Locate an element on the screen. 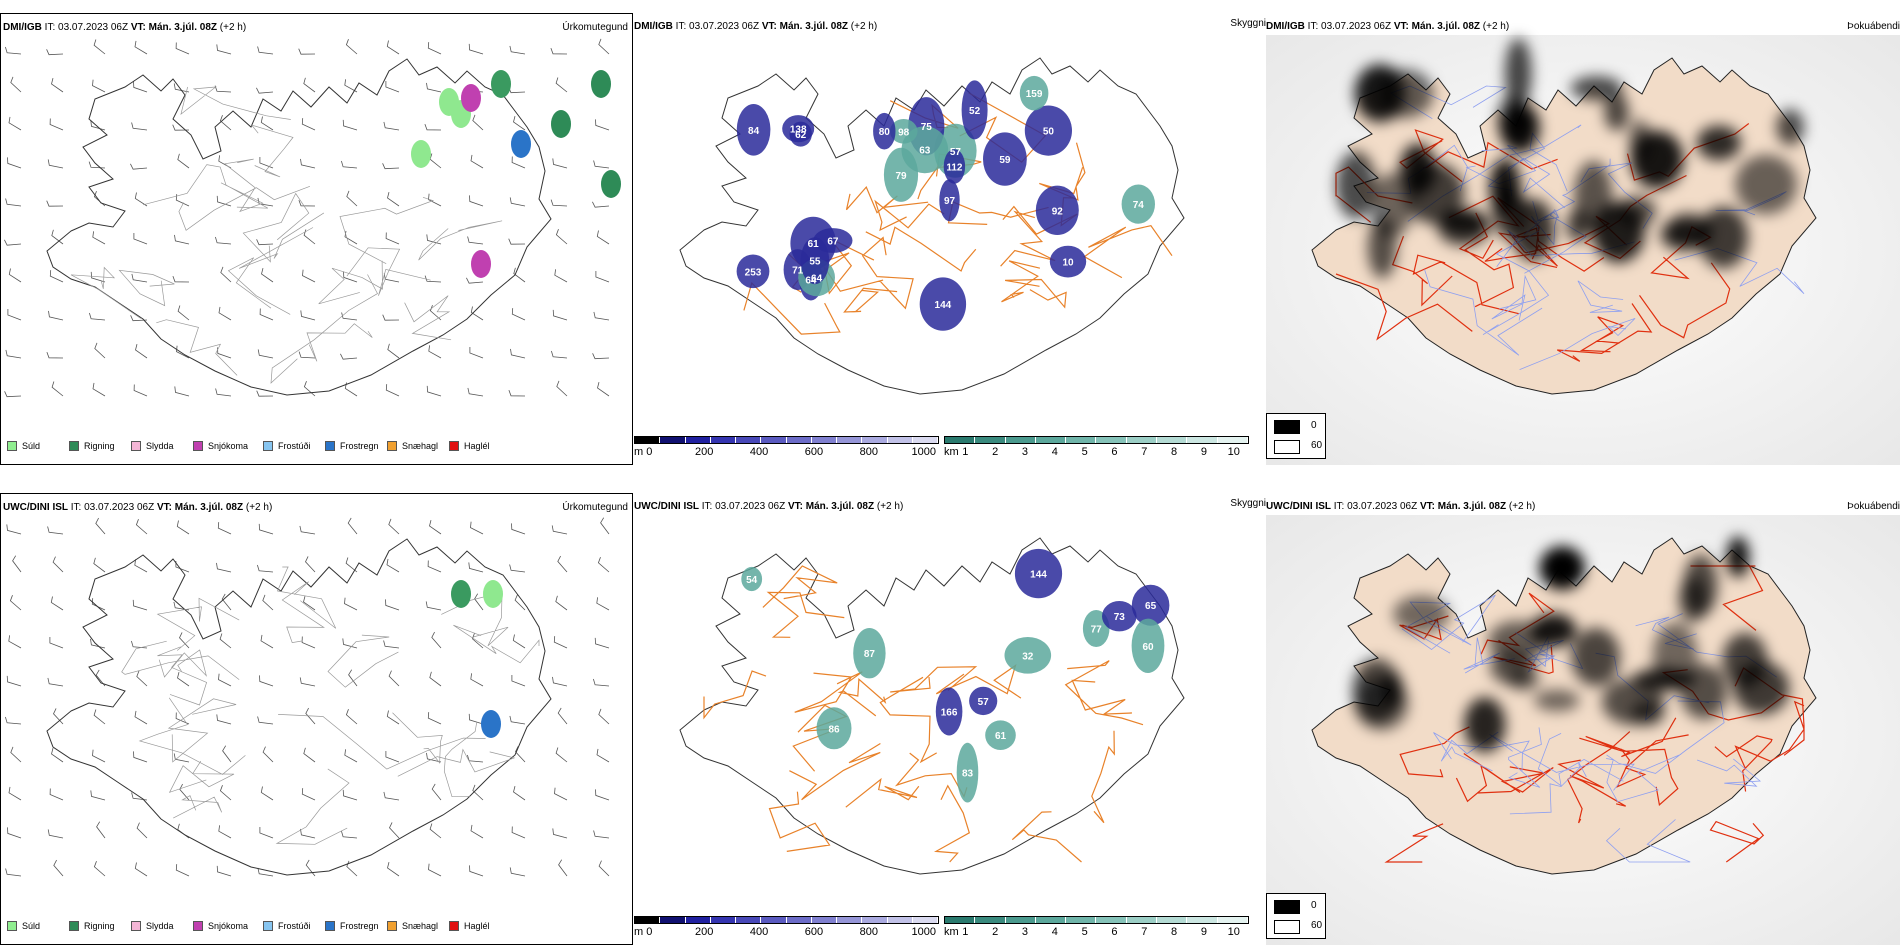 The width and height of the screenshot is (1900, 950). colorbar-tick: 0 is located at coordinates (649, 452).